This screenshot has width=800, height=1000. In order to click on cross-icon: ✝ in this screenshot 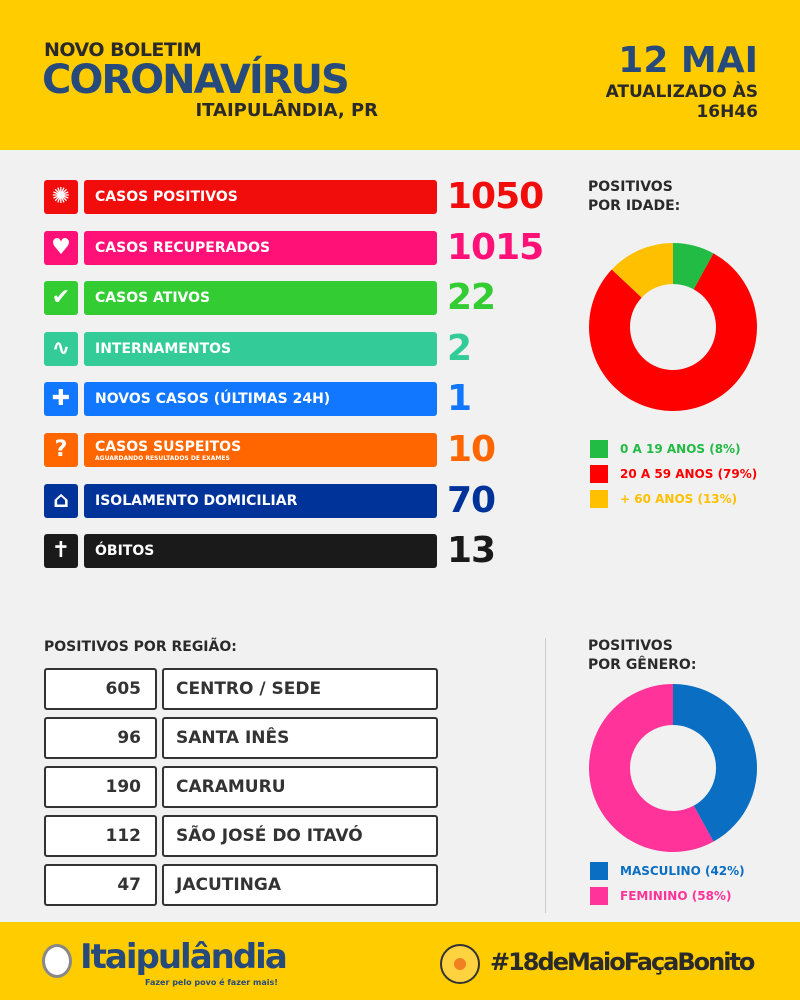, I will do `click(61, 551)`.